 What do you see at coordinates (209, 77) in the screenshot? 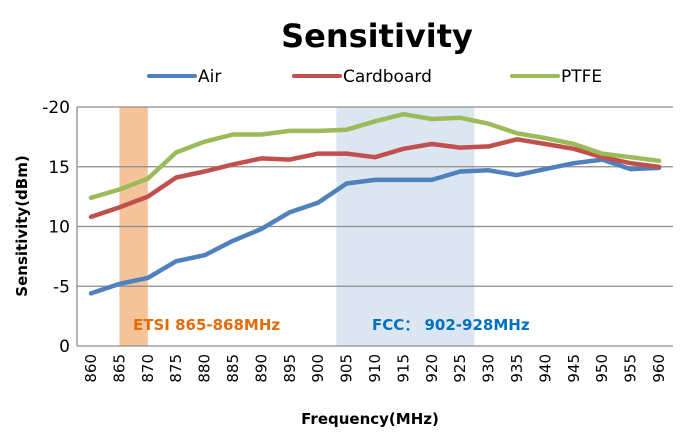
I see `legend-label-air: Air` at bounding box center [209, 77].